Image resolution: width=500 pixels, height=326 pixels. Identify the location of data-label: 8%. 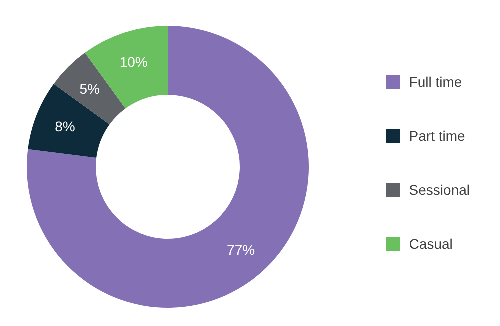
(65, 126).